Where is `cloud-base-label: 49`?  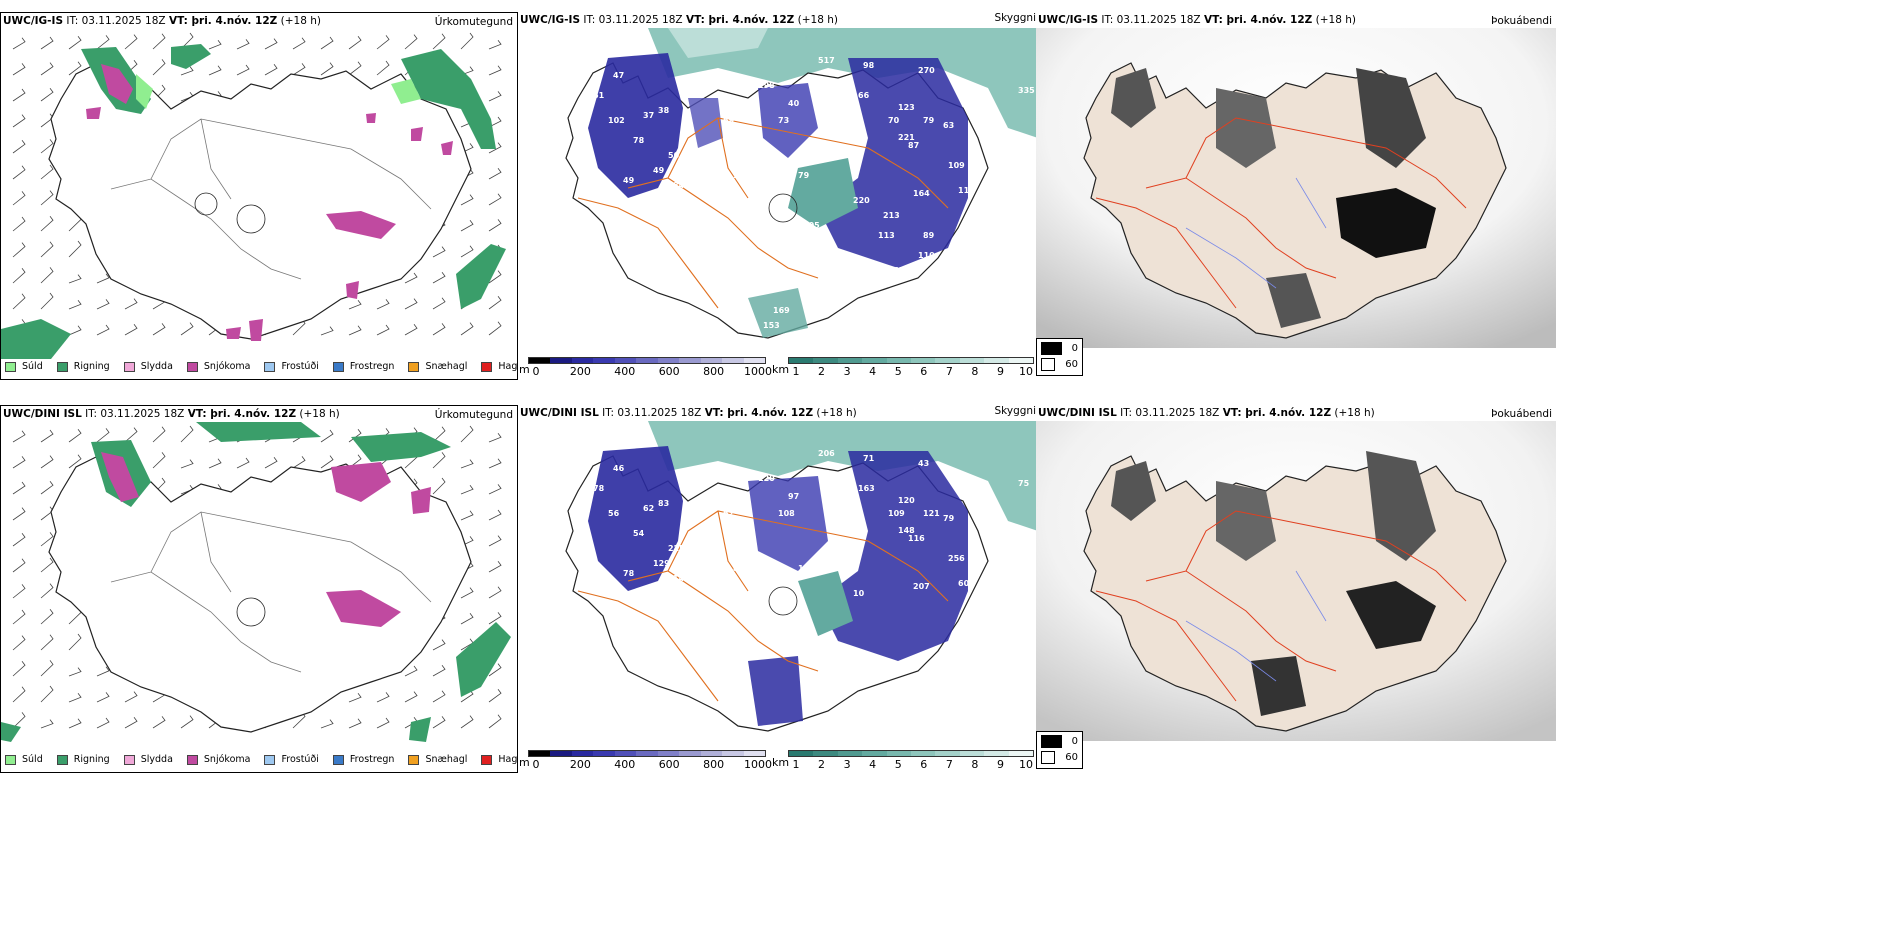
cloud-base-label: 49 is located at coordinates (659, 170).